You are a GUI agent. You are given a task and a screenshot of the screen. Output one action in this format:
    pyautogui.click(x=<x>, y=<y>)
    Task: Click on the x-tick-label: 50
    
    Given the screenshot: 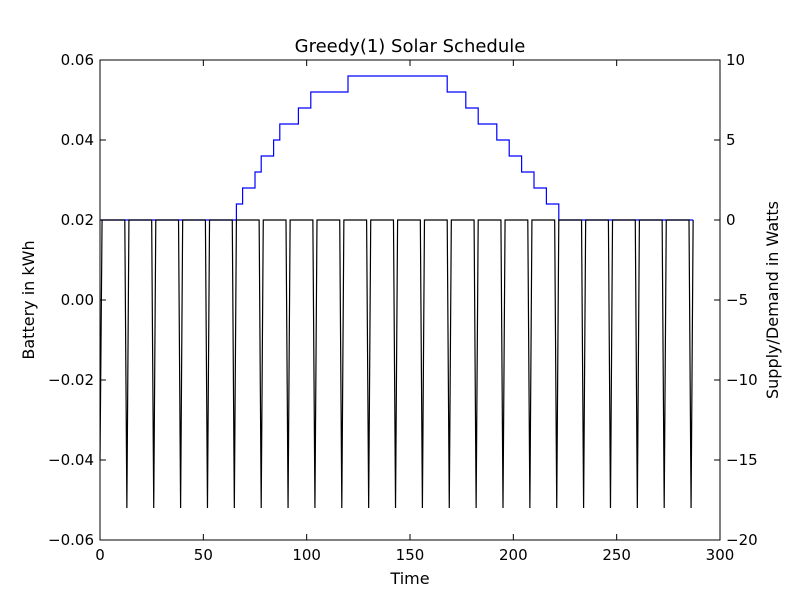 What is the action you would take?
    pyautogui.click(x=203, y=555)
    